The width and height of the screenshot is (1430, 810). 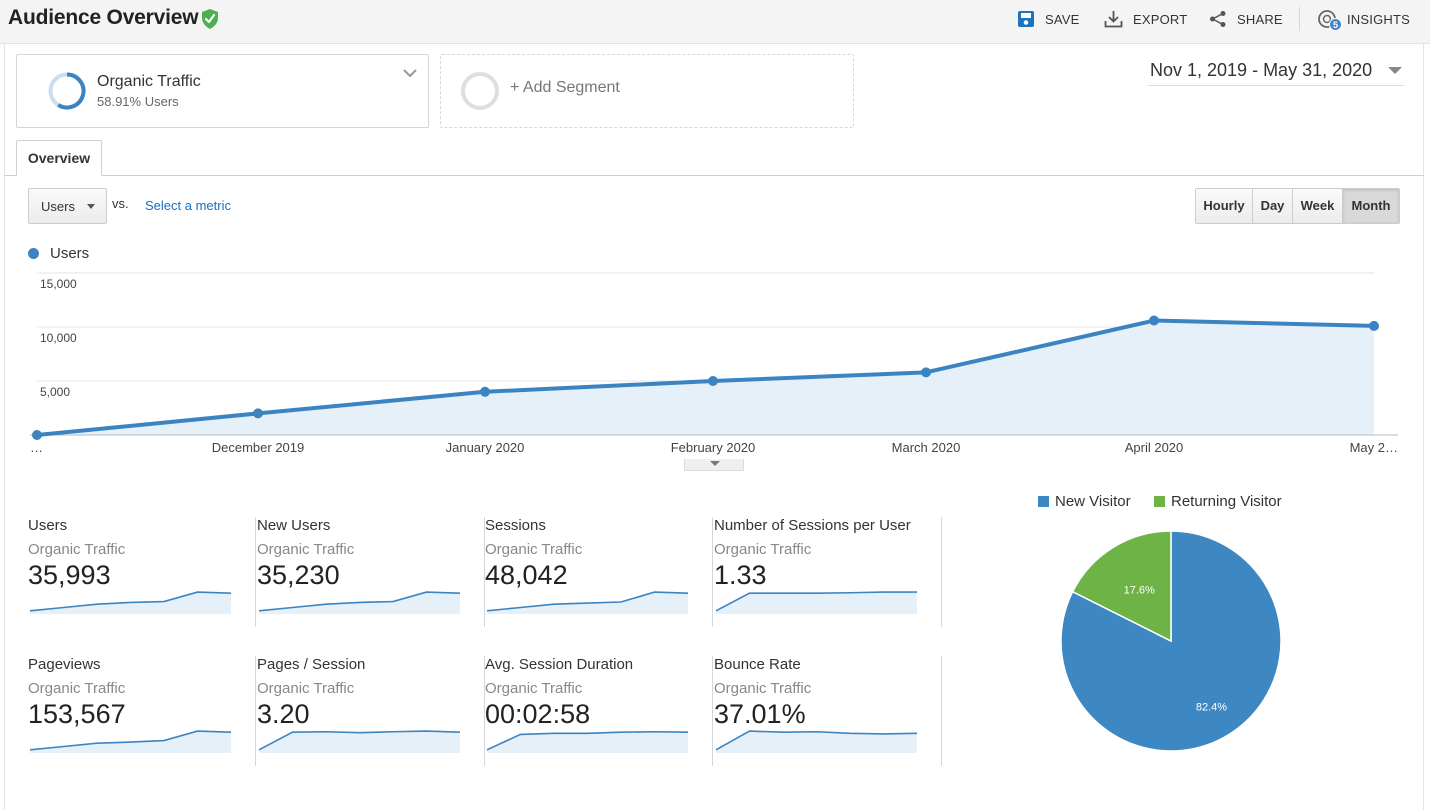 I want to click on granularity-toggle: Hourly Day Week Month, so click(x=1297, y=206).